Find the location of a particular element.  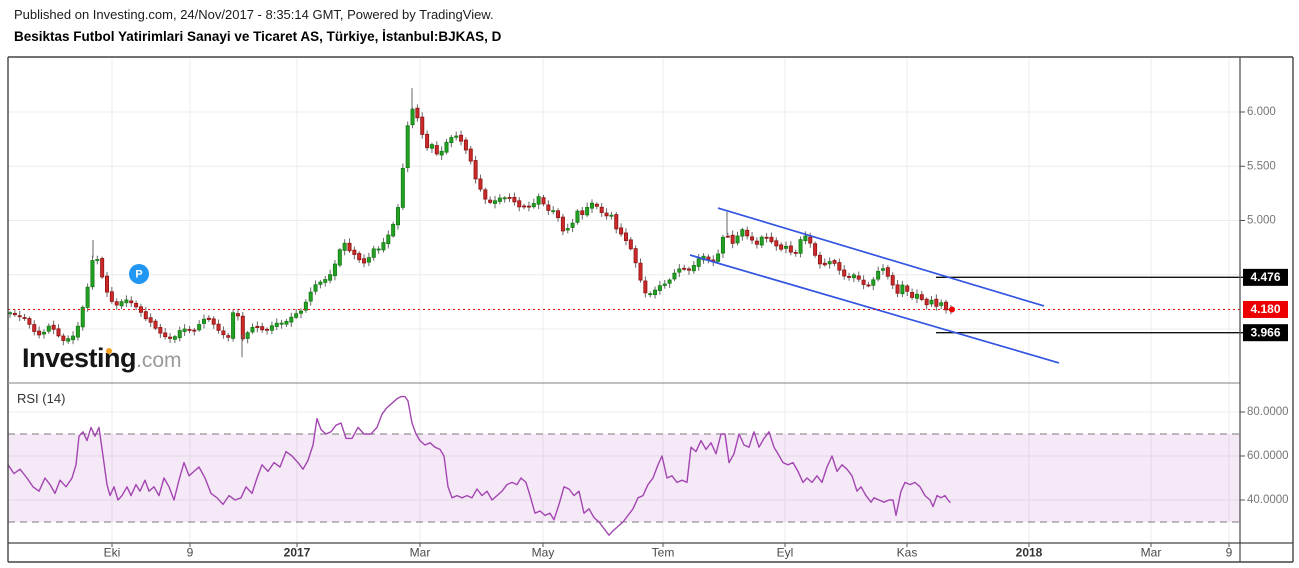

logo-brand-text: Investing is located at coordinates (79, 358).